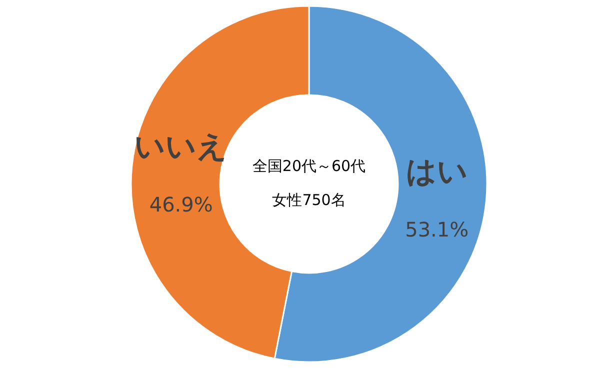 Image resolution: width=600 pixels, height=369 pixels. Describe the element at coordinates (437, 229) in the screenshot. I see `data-label: 53.1%` at that location.